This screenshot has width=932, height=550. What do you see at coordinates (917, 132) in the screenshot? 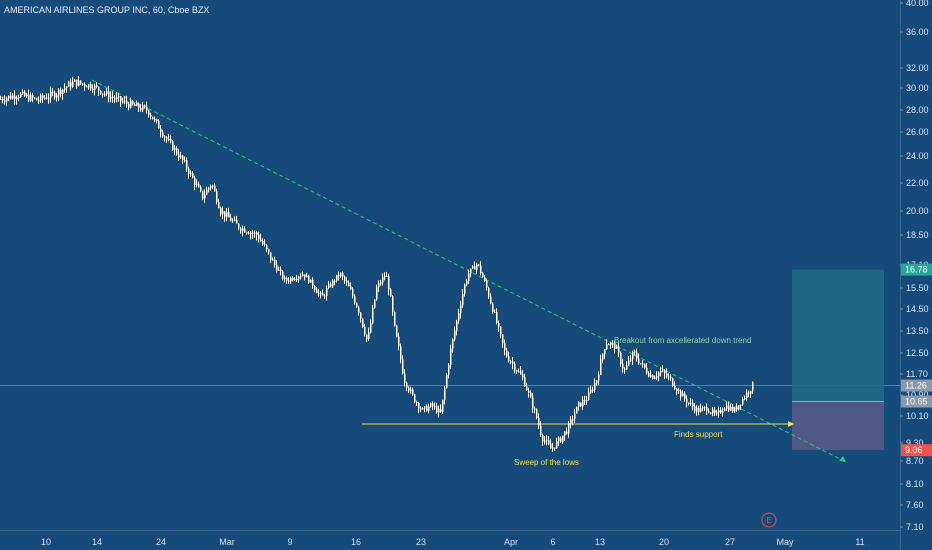
I see `y-tick-label: 26.00` at bounding box center [917, 132].